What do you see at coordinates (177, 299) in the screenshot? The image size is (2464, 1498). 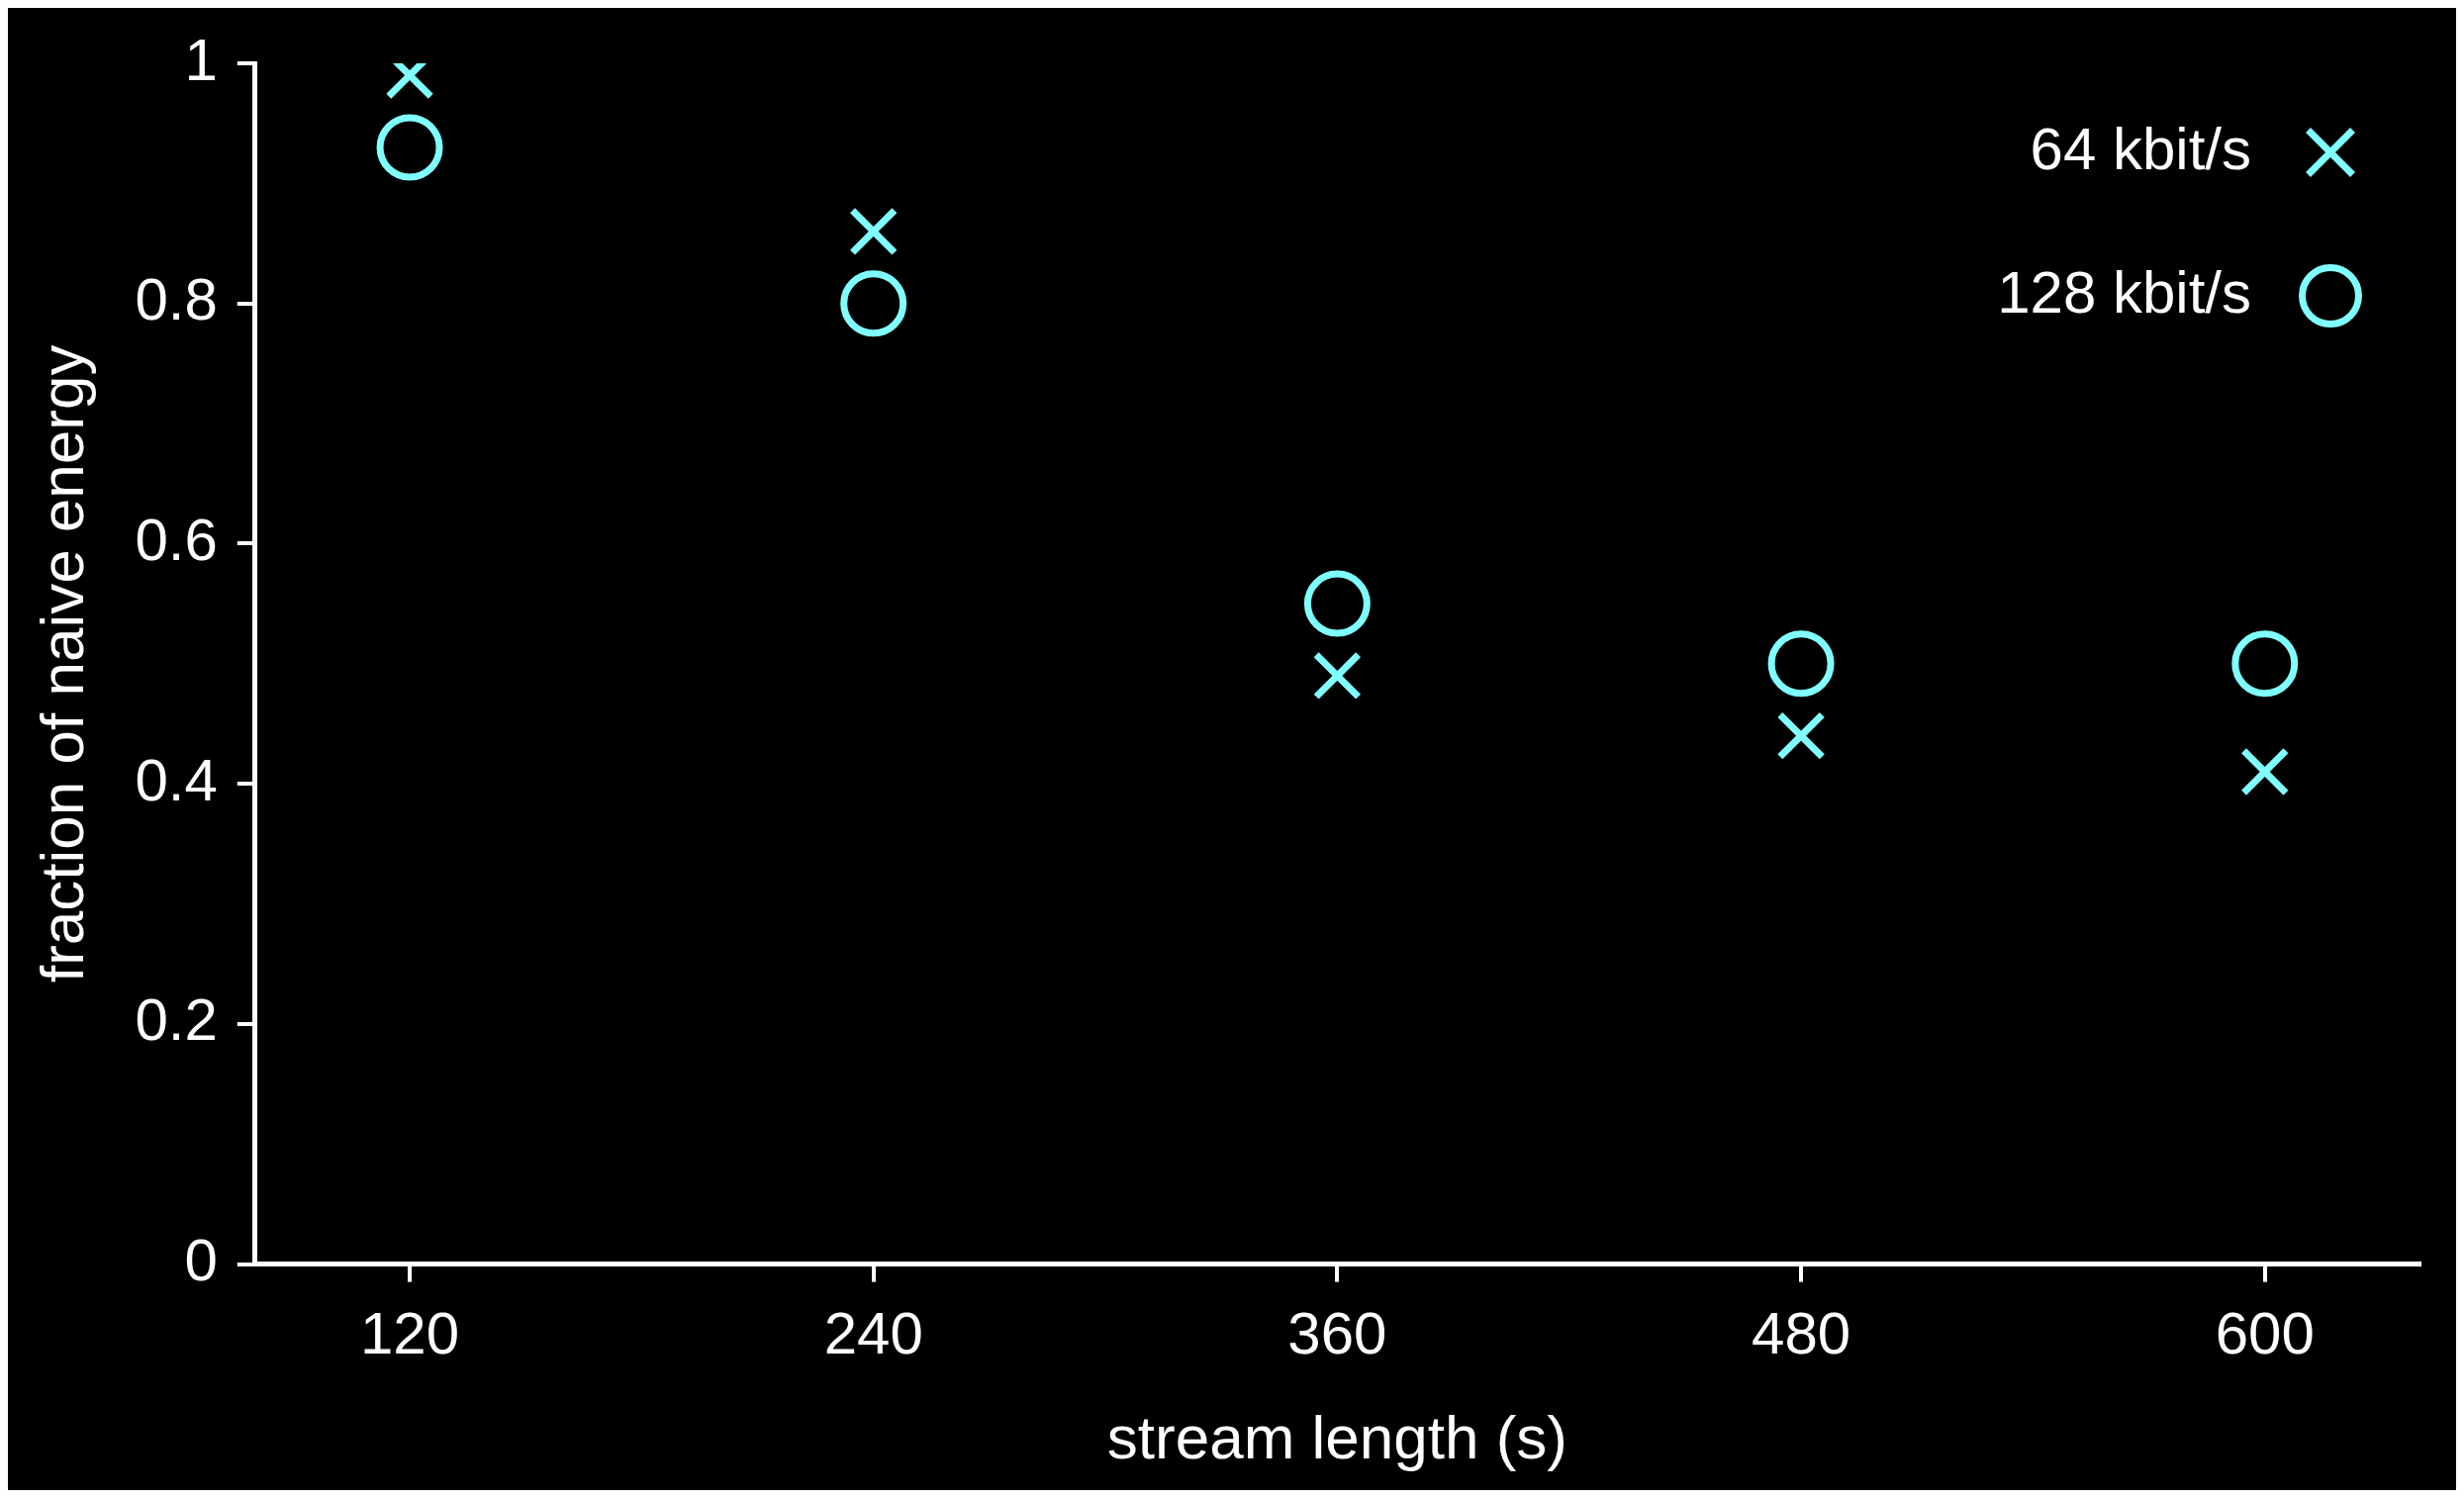 I see `y-tick-label: 0.8` at bounding box center [177, 299].